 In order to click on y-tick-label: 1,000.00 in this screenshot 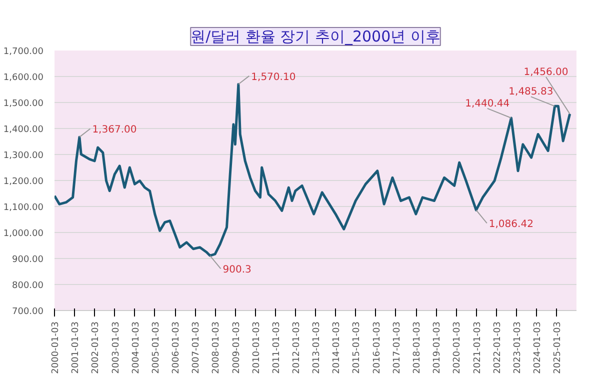, I will do `click(23, 234)`.